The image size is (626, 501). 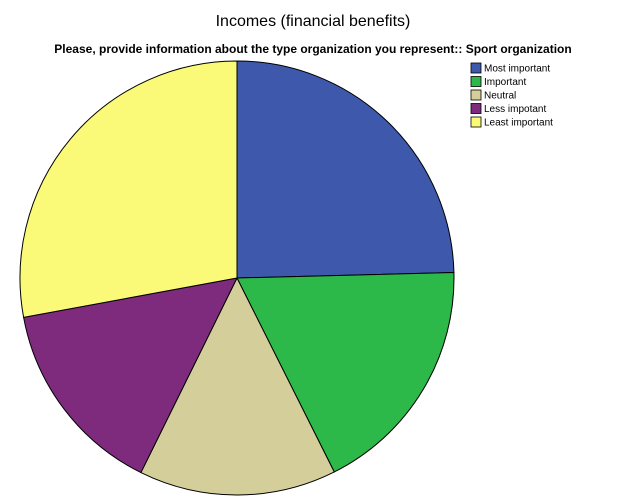 I want to click on legend-label: Less impotant, so click(x=515, y=109).